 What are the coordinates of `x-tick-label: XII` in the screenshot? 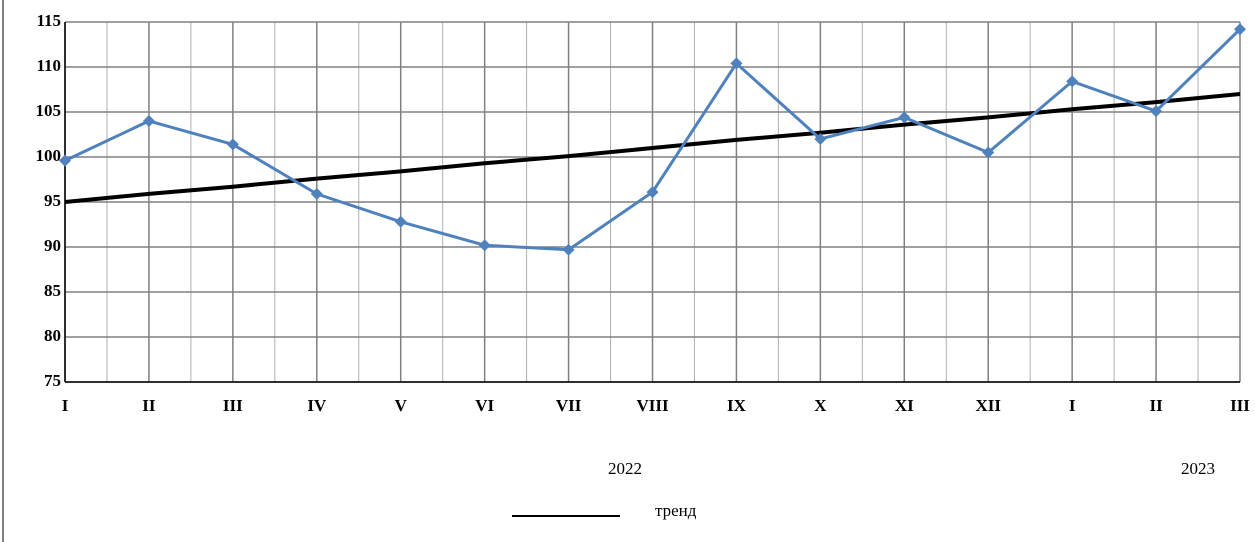 It's located at (988, 405).